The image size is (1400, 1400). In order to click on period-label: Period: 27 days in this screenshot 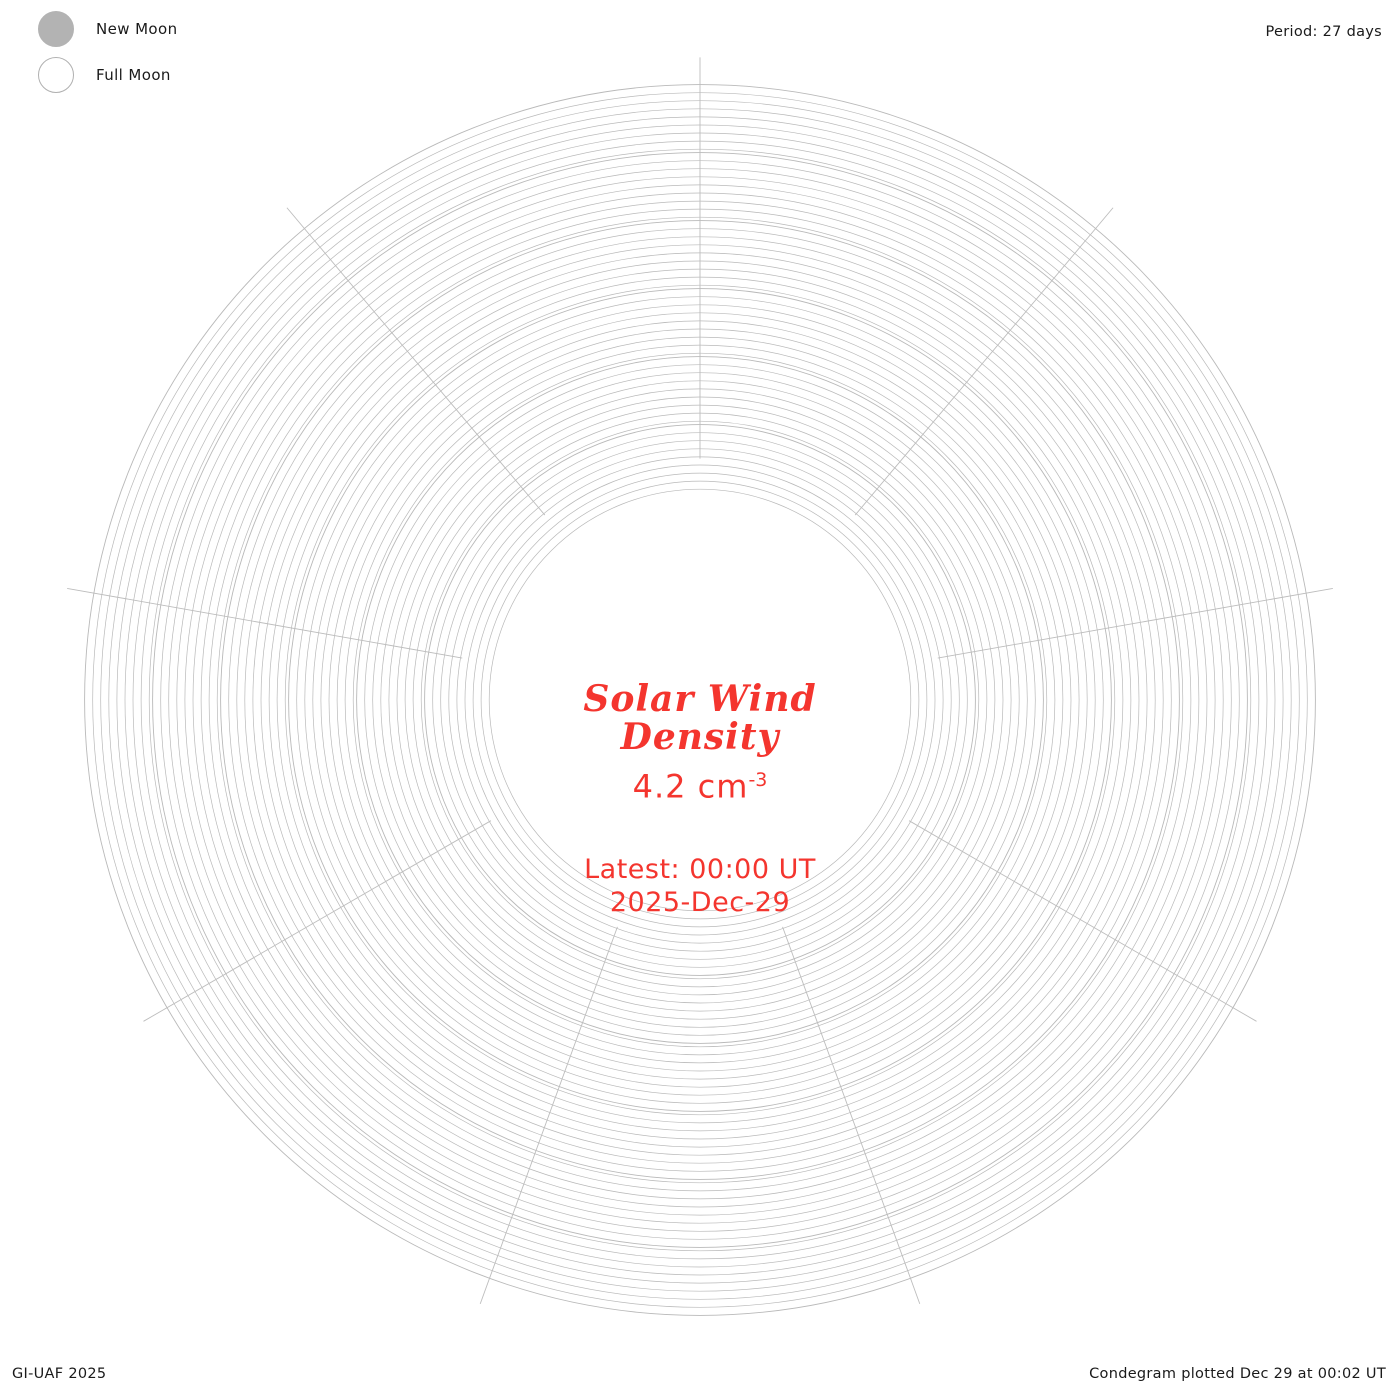, I will do `click(1323, 32)`.